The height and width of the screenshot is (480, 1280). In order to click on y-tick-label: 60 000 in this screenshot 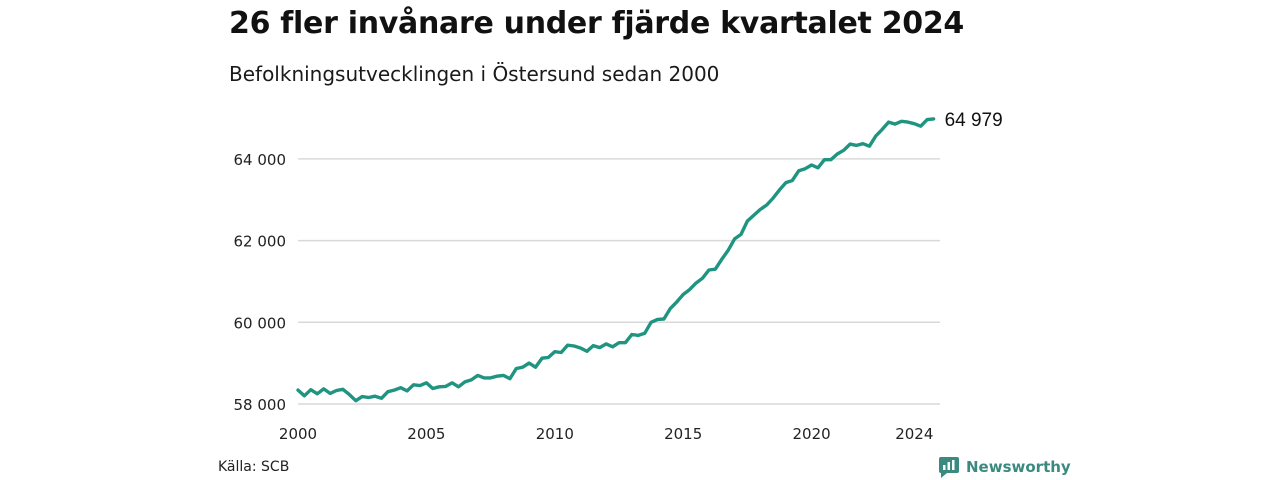, I will do `click(260, 323)`.